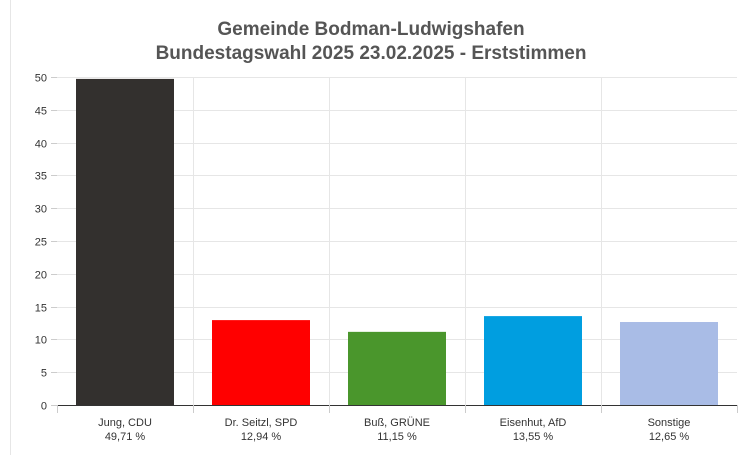 This screenshot has width=742, height=455. Describe the element at coordinates (397, 437) in the screenshot. I see `x-value-label: 11,15 %` at that location.